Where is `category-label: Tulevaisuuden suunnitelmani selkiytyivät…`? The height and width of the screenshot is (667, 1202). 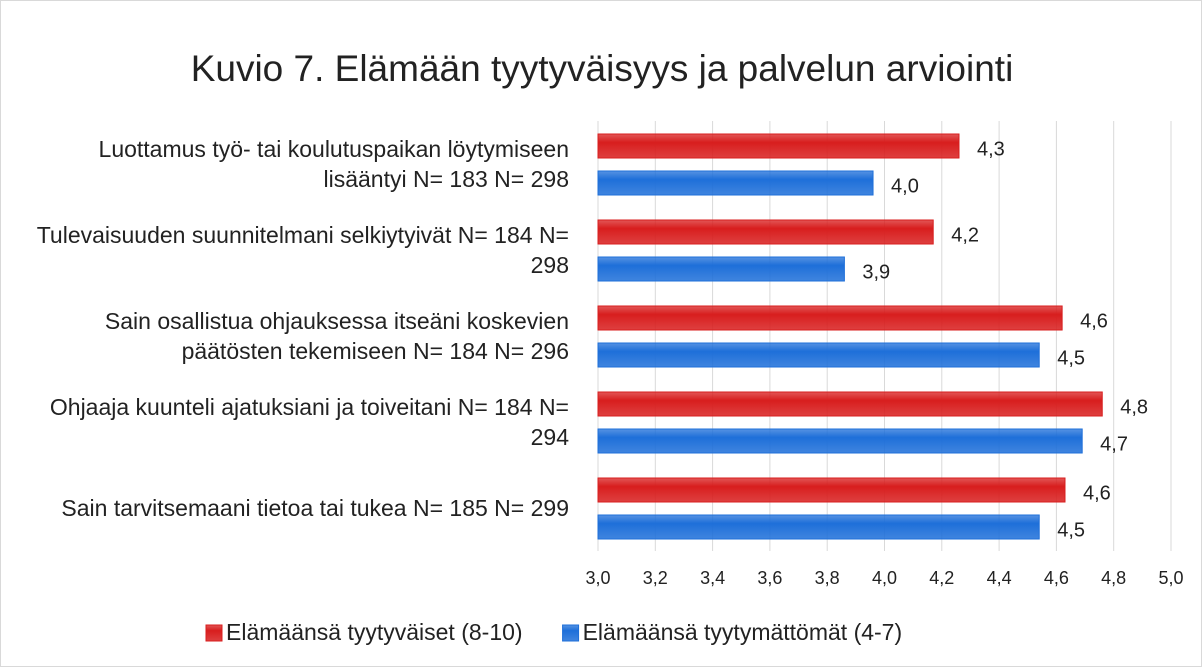
category-label: Tulevaisuuden suunnitelmani selkiytyivät… is located at coordinates (302, 250).